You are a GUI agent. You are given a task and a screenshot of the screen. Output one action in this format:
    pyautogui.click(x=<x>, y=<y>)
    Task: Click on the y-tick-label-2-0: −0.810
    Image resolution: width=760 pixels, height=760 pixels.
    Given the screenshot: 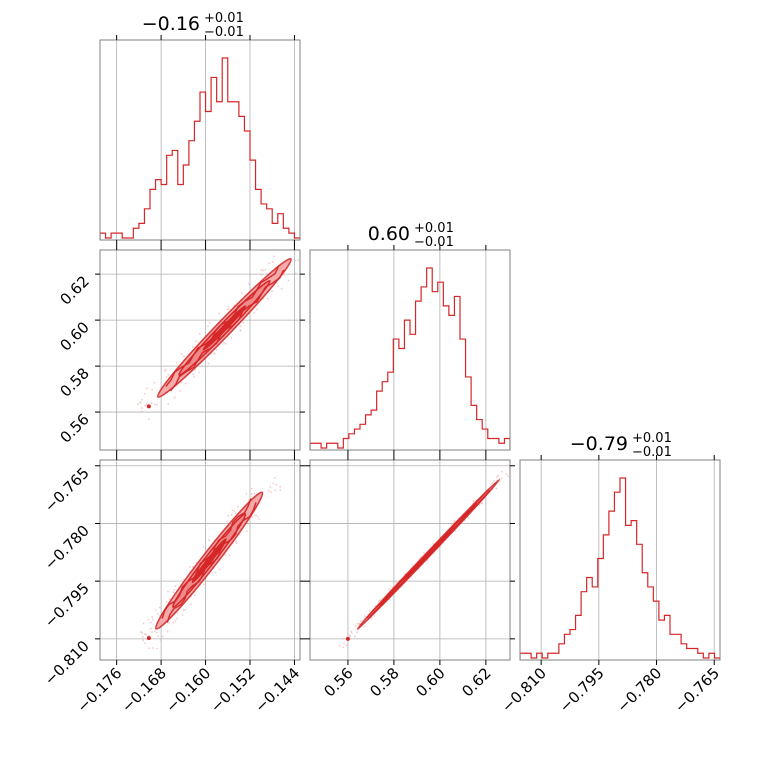 What is the action you would take?
    pyautogui.click(x=67, y=663)
    